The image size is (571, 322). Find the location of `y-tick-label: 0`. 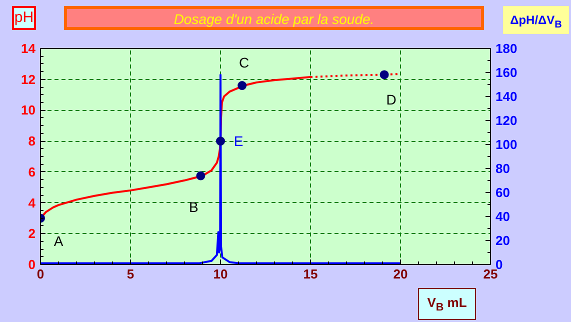

y-tick-label: 0 is located at coordinates (32, 264).